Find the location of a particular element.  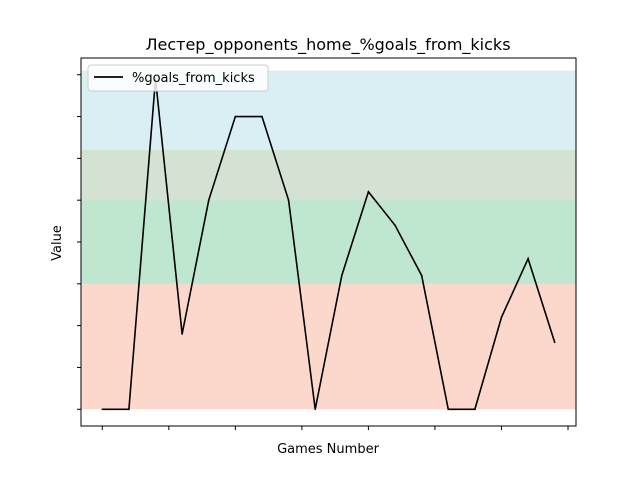

legend-label: %goals_from_kicks is located at coordinates (193, 78).